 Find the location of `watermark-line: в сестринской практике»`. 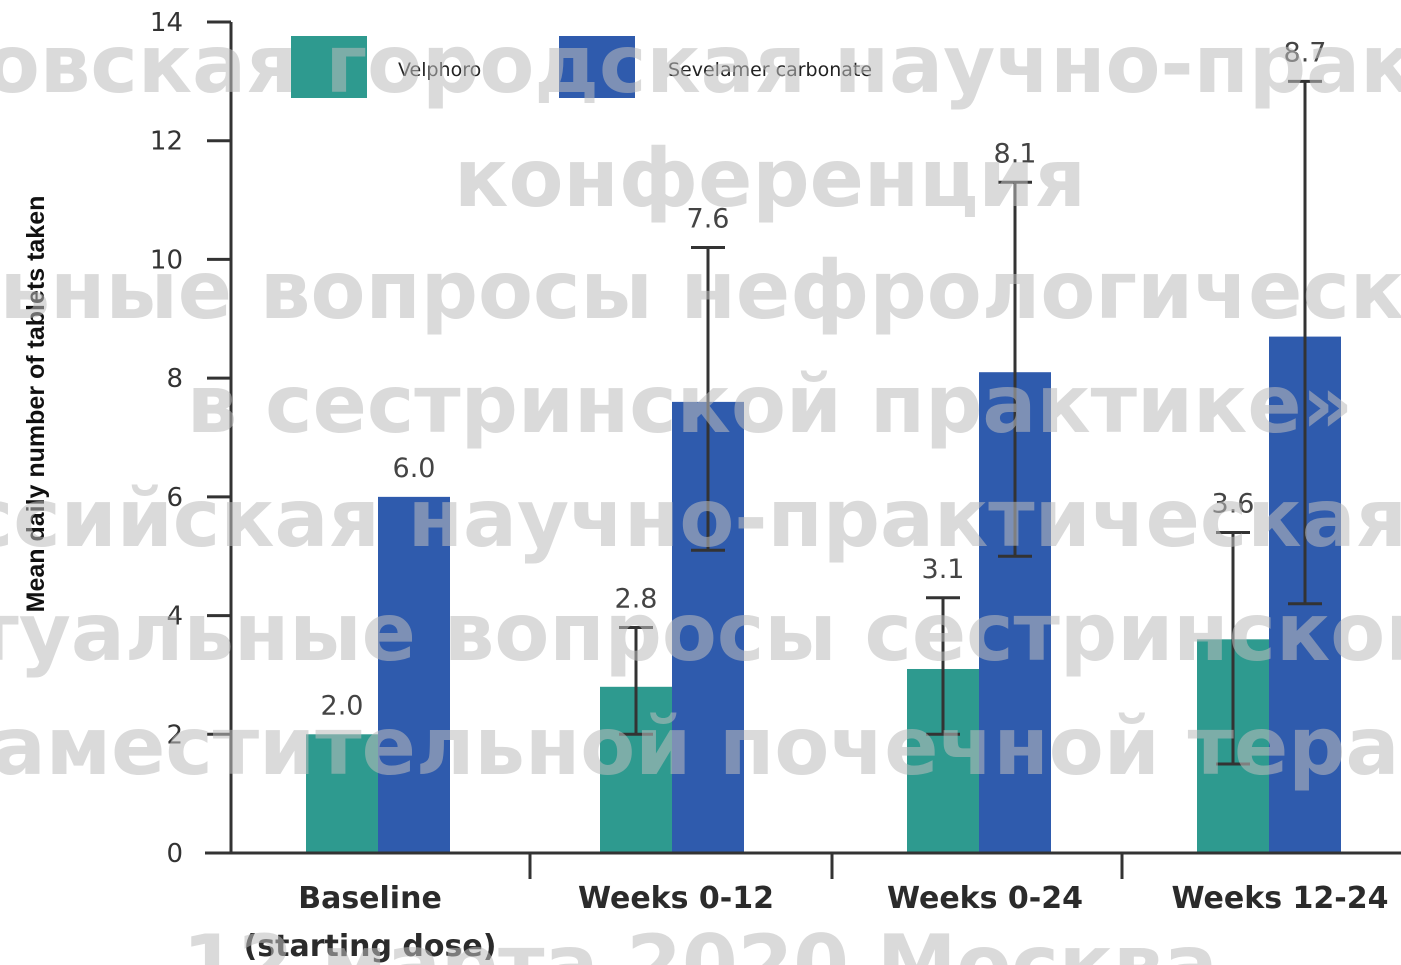

watermark-line: в сестринской практике» is located at coordinates (770, 404).